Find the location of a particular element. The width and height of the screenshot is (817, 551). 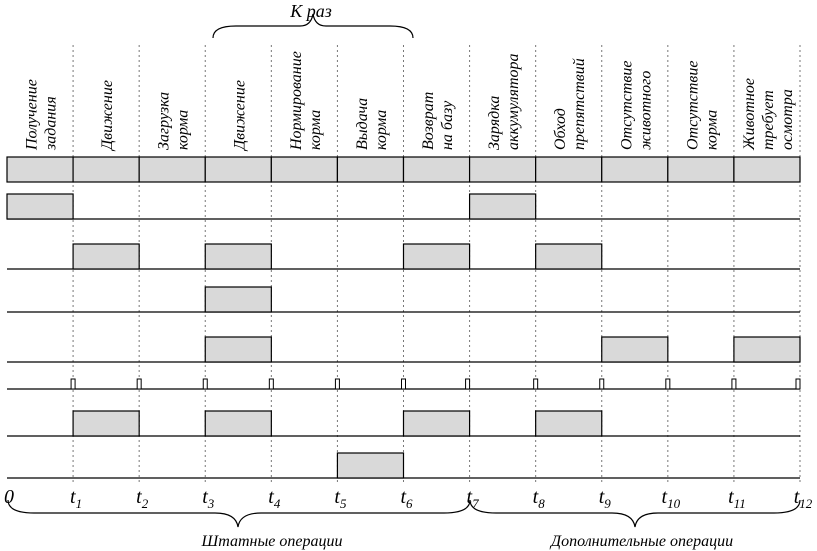

top-brace is located at coordinates (313, 26).